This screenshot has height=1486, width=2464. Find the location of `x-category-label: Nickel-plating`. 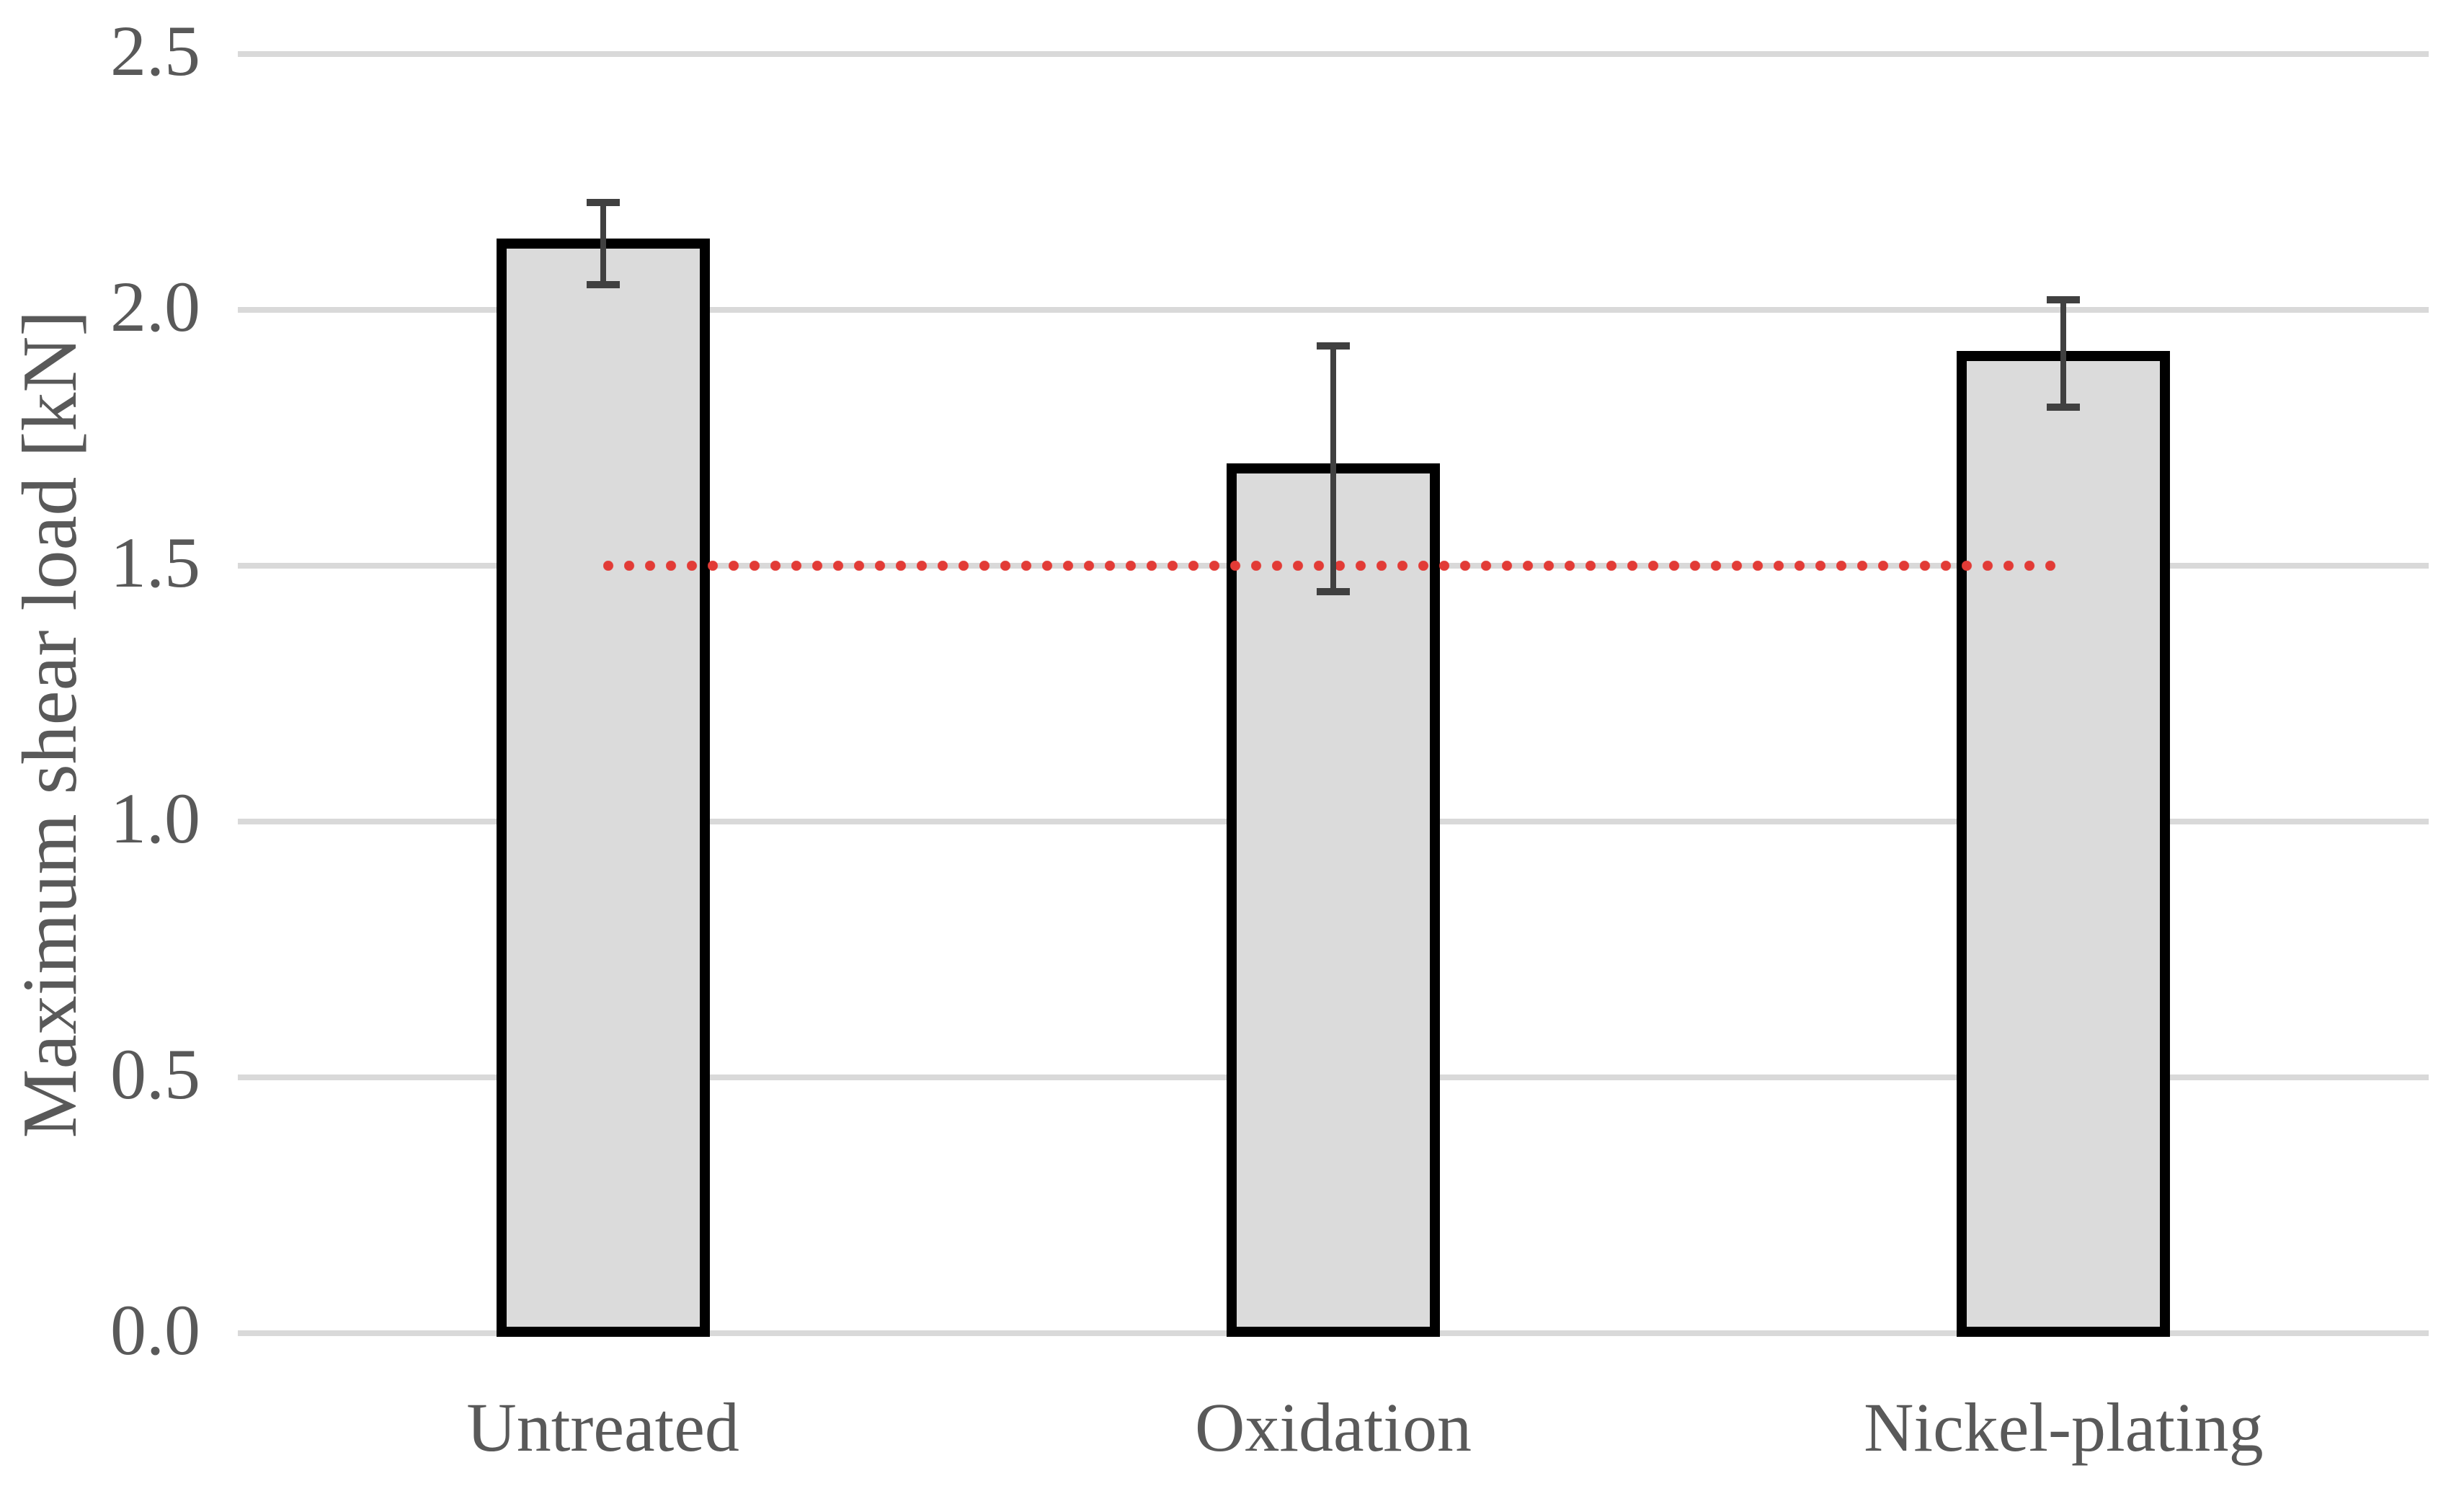

x-category-label: Nickel-plating is located at coordinates (2064, 1427).